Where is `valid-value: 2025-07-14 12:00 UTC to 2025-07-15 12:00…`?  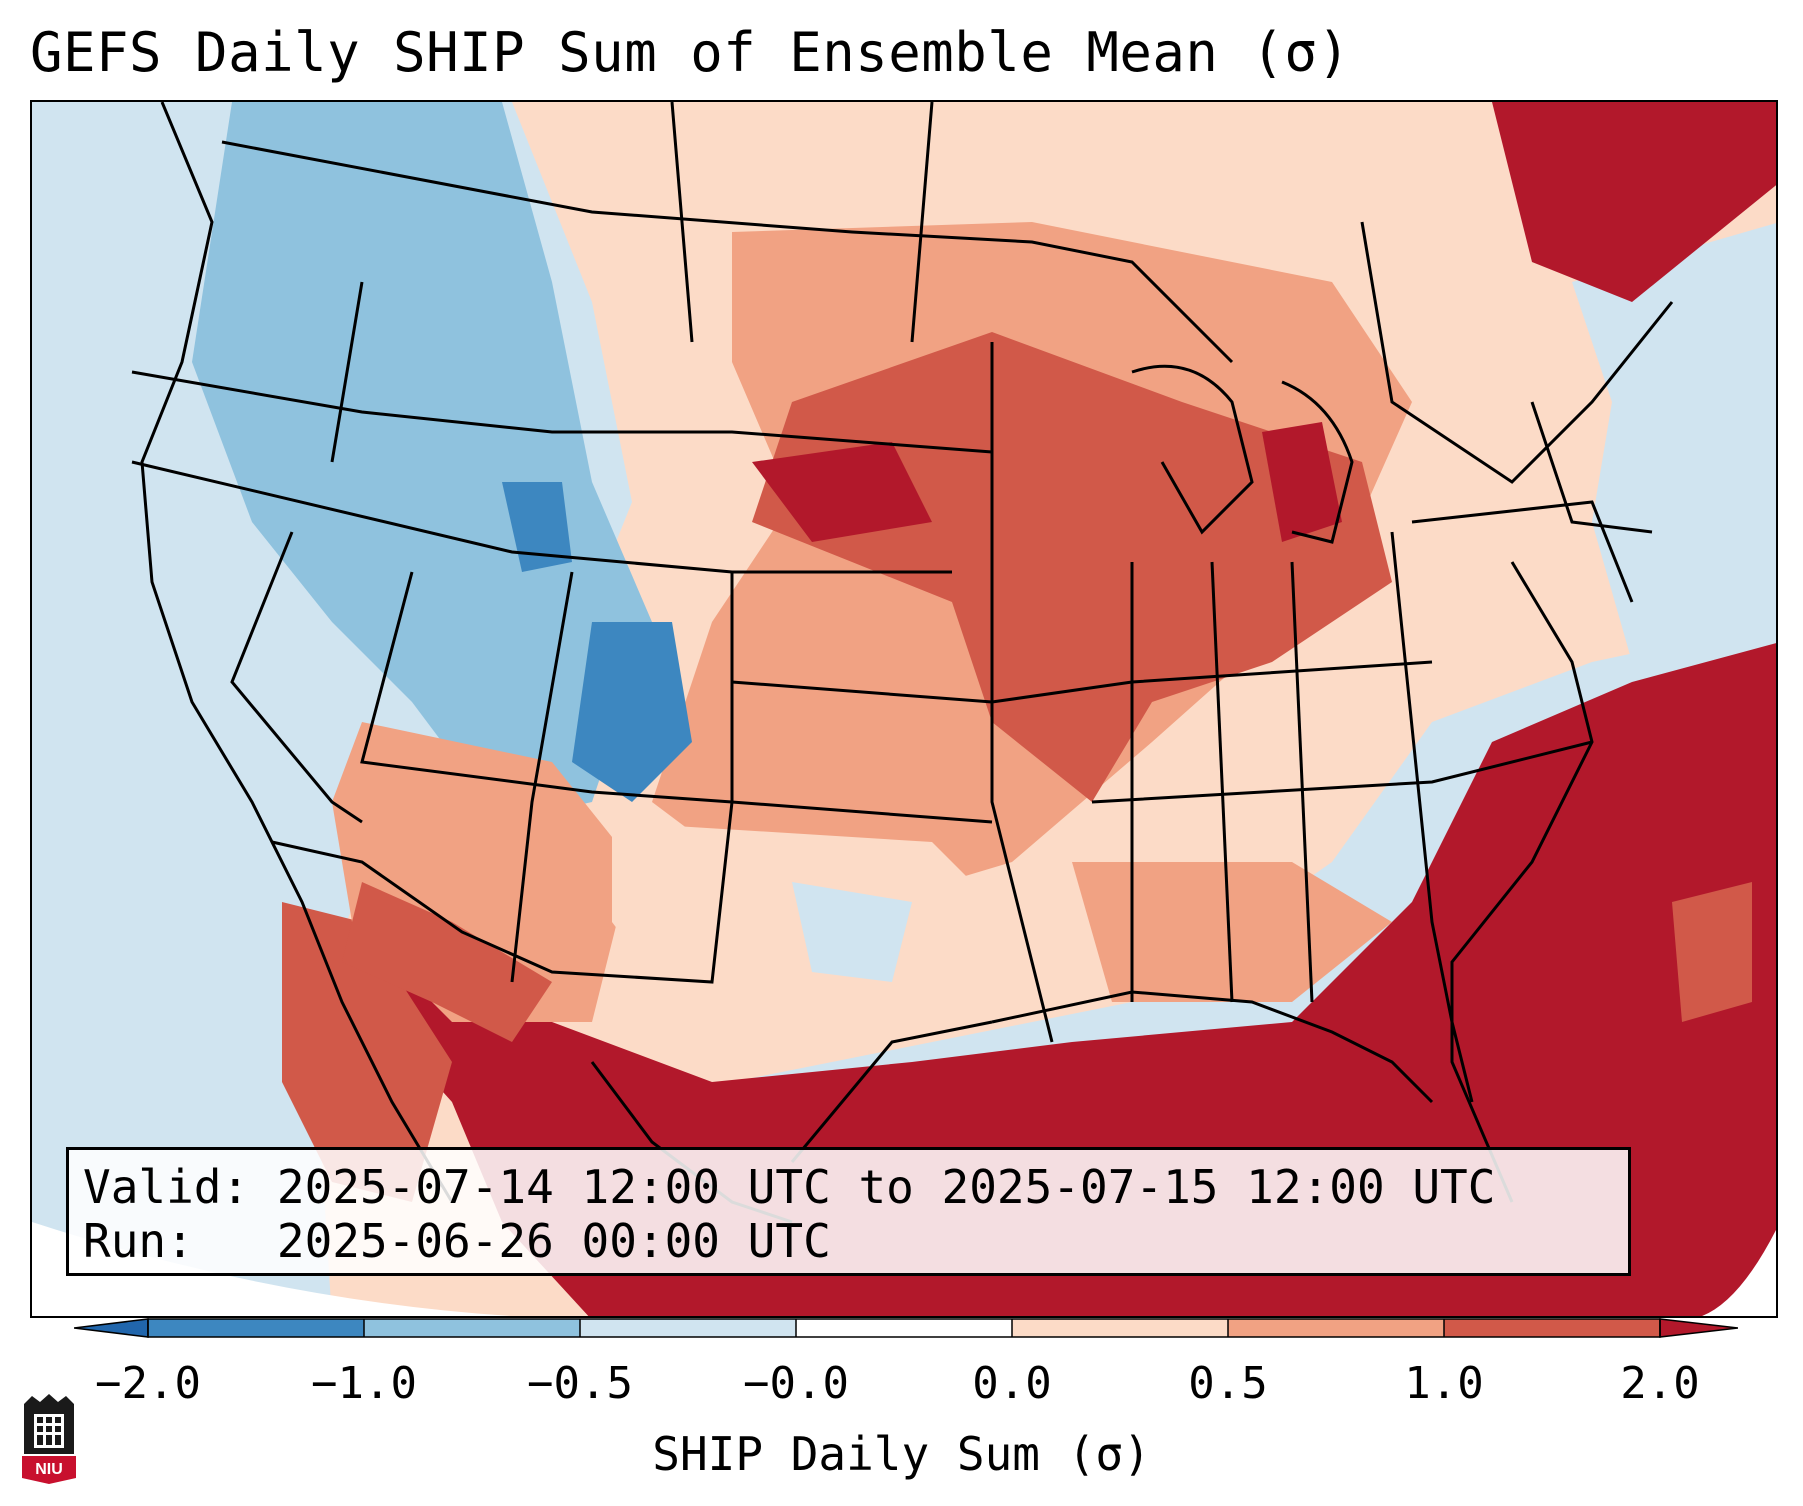
valid-value: 2025-07-14 12:00 UTC to 2025-07-15 12:00… is located at coordinates (886, 1187).